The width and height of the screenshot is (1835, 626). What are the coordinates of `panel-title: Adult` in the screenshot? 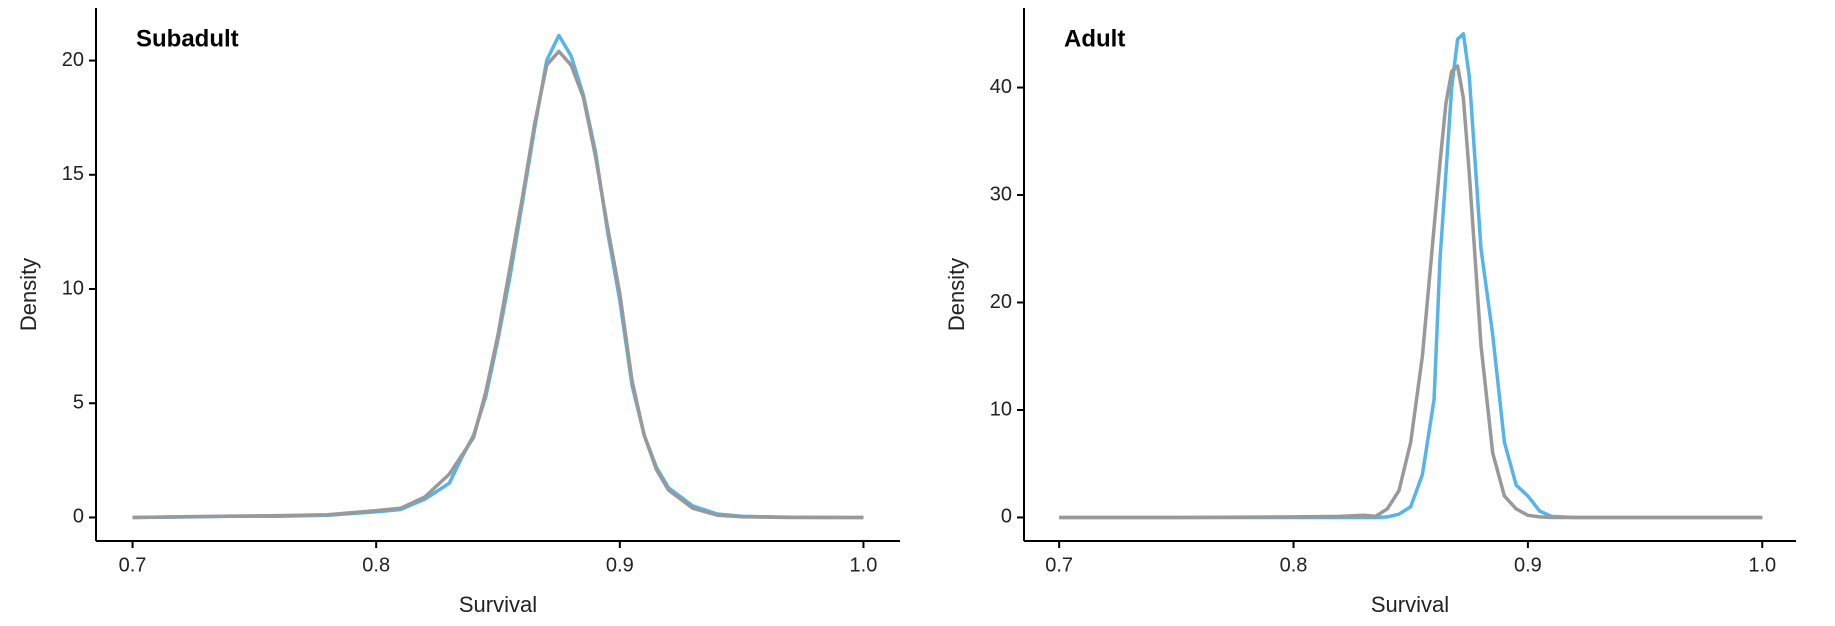 It's located at (1094, 38).